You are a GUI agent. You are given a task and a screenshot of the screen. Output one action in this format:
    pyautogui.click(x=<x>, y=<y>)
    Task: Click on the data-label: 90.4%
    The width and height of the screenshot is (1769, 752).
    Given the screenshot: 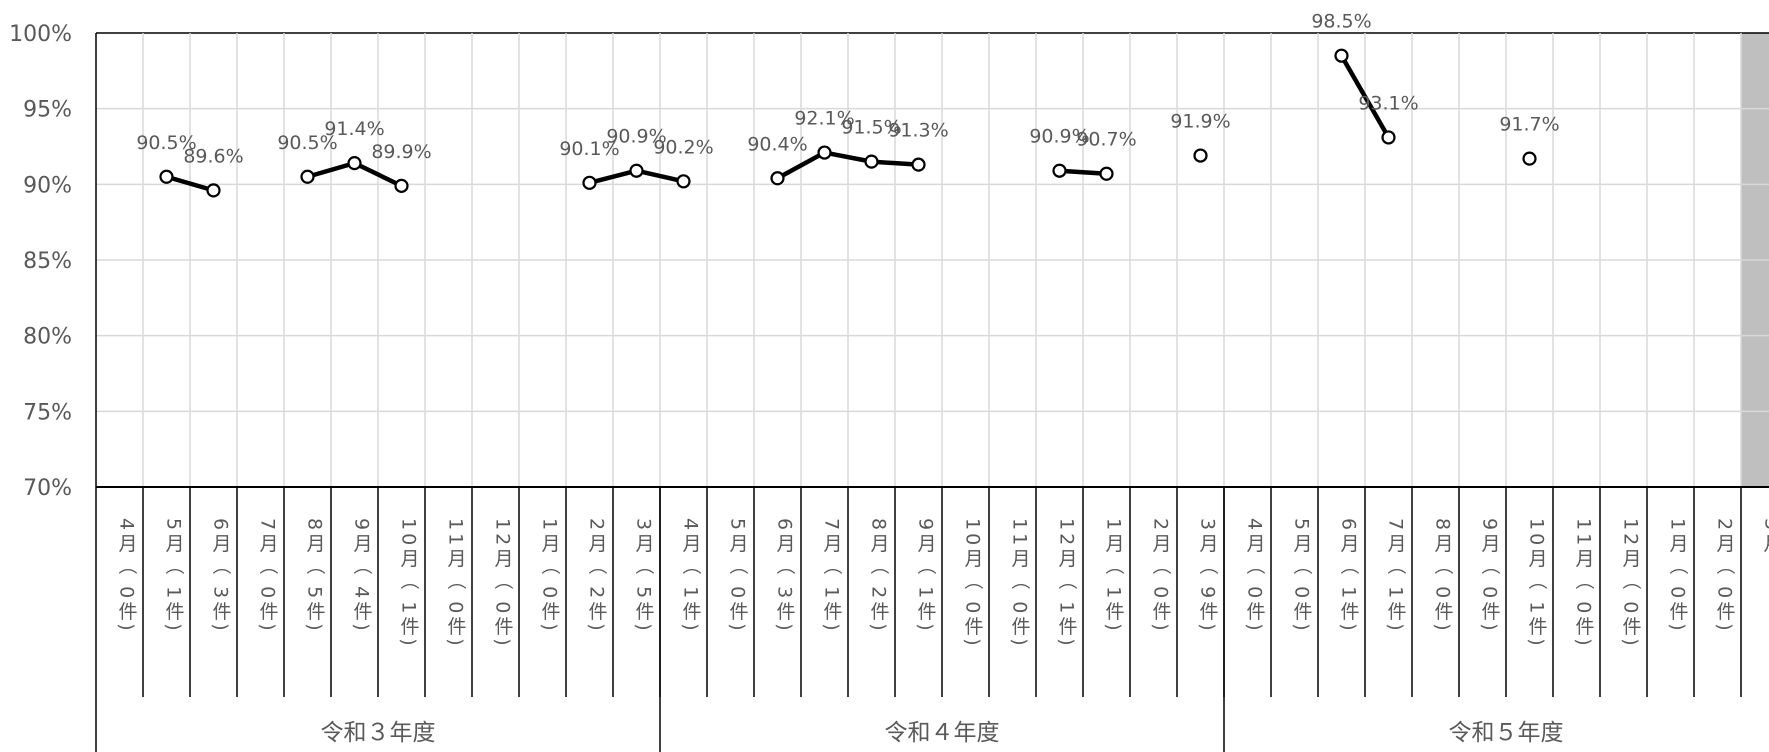 What is the action you would take?
    pyautogui.click(x=777, y=144)
    